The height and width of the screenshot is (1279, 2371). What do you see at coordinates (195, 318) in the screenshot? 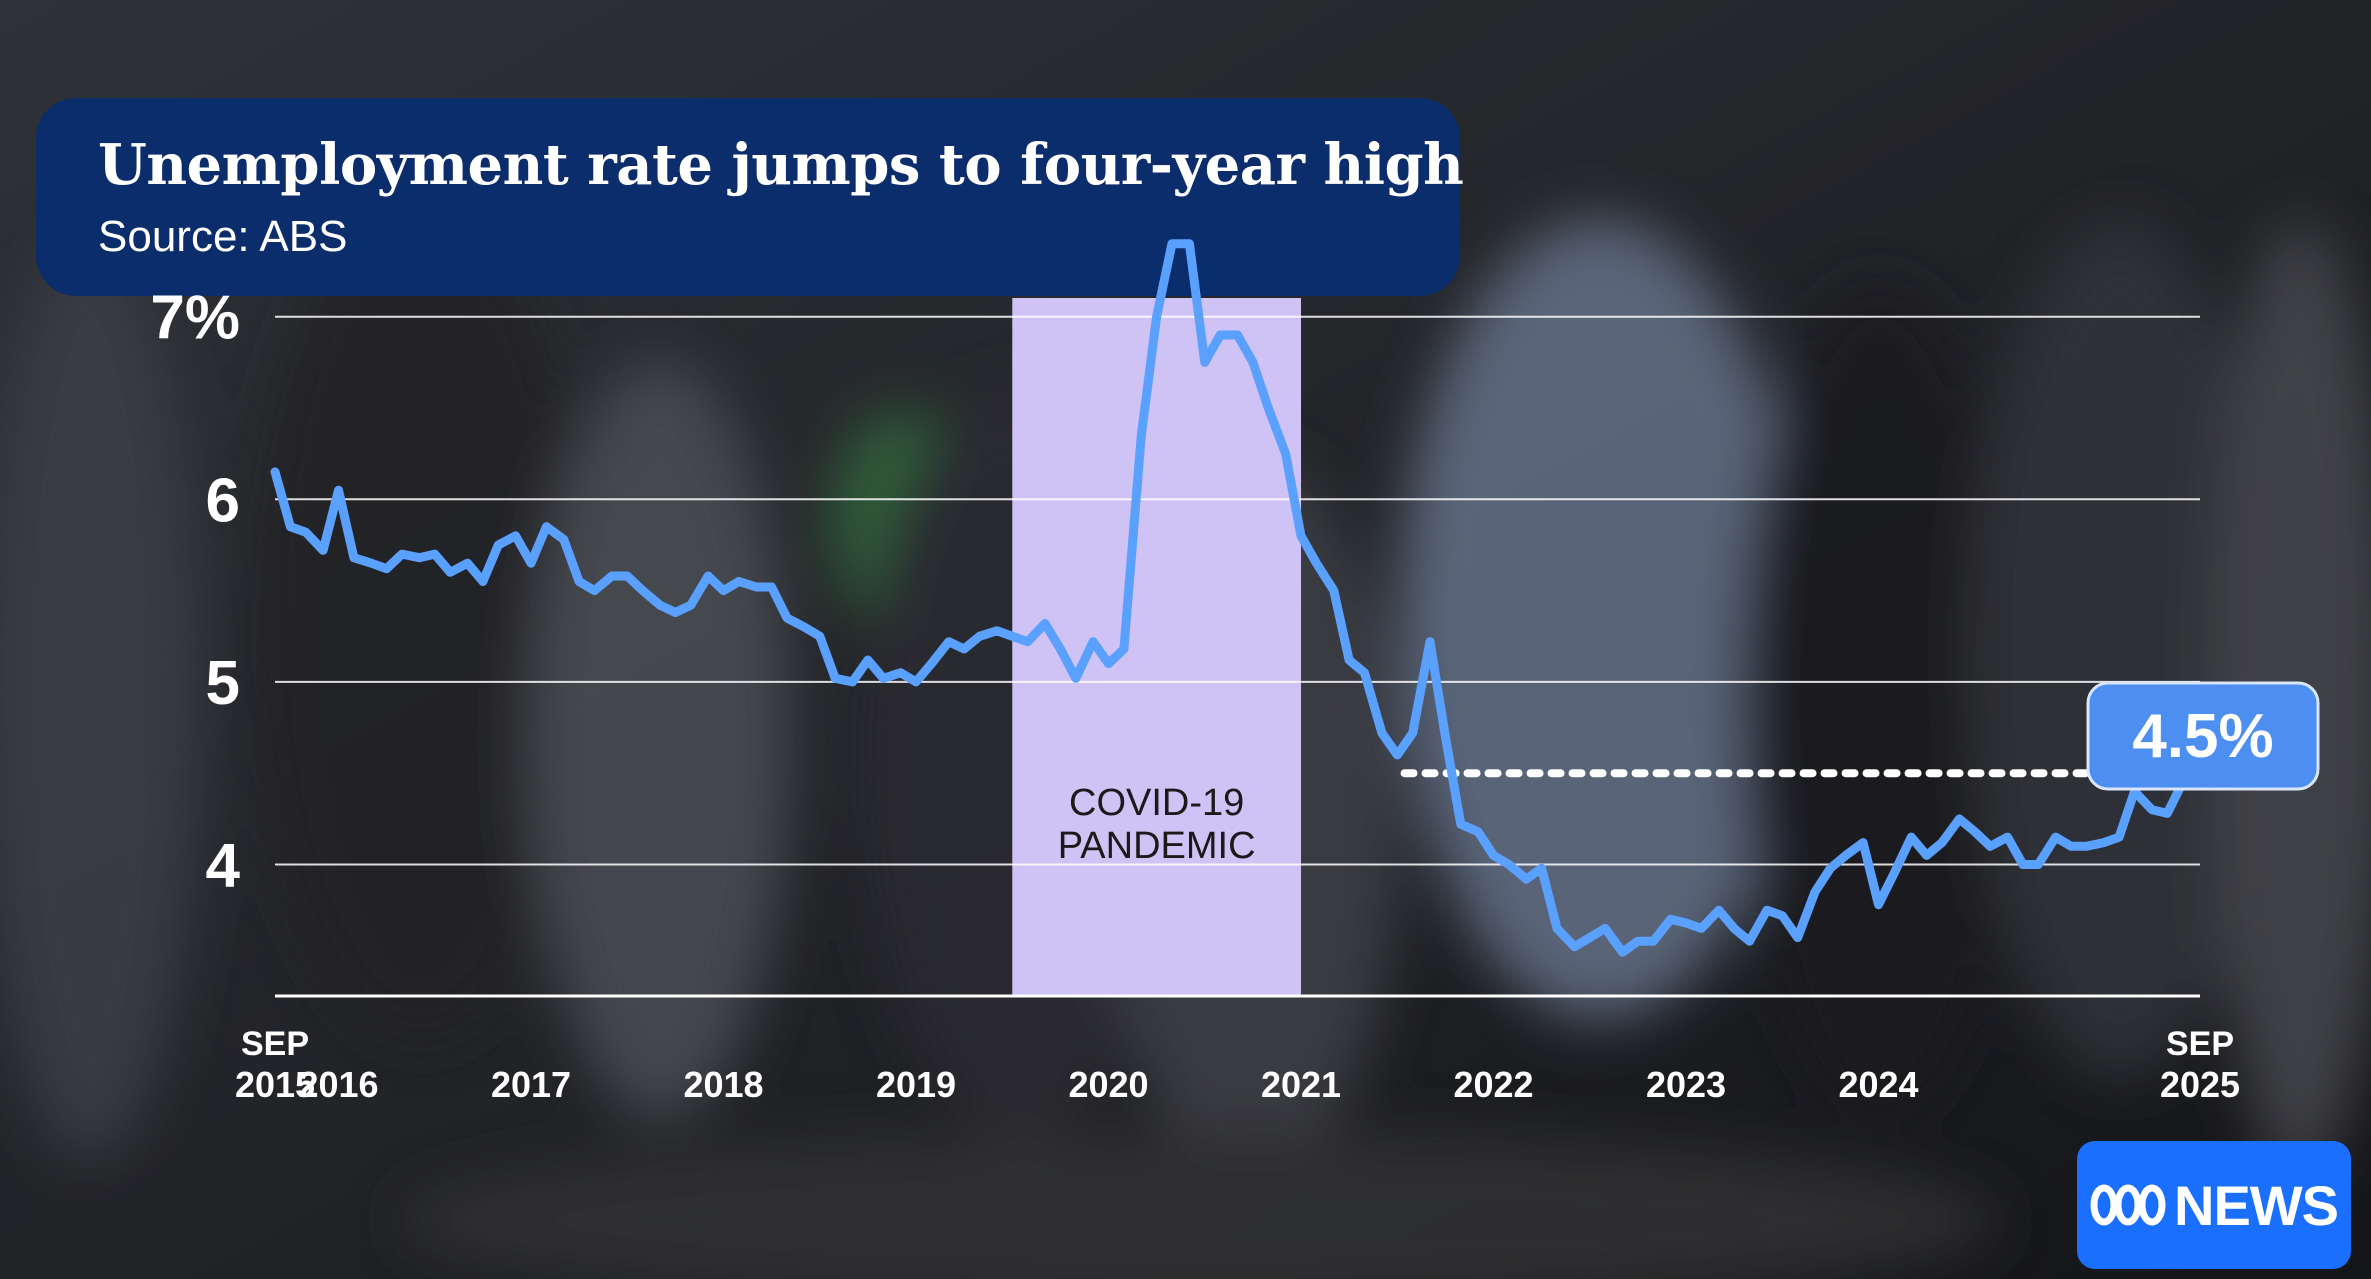
I see `y-tick-label: 7%` at bounding box center [195, 318].